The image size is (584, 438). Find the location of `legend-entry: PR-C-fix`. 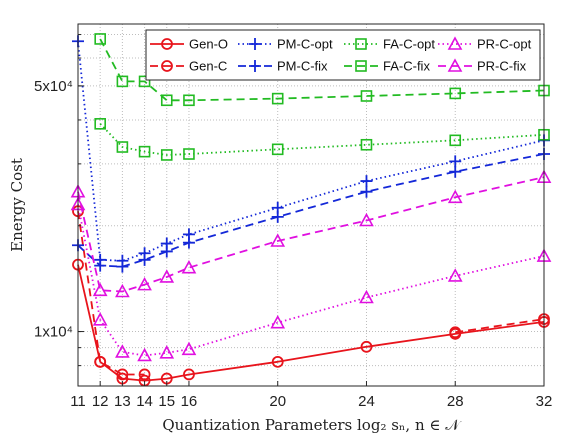

legend-entry: PR-C-fix is located at coordinates (482, 66).